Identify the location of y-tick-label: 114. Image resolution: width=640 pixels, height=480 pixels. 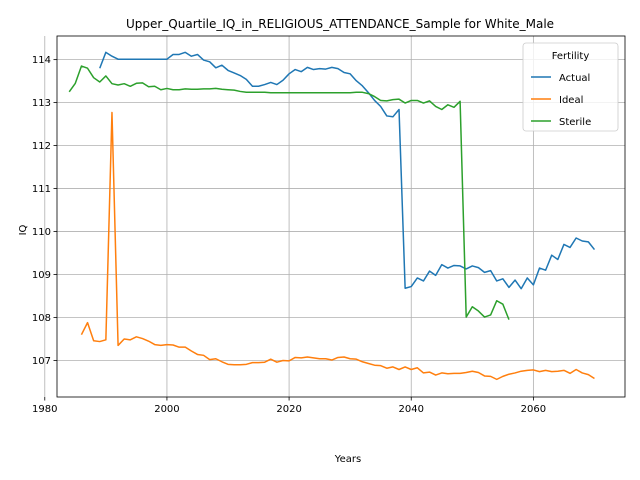
(41, 60).